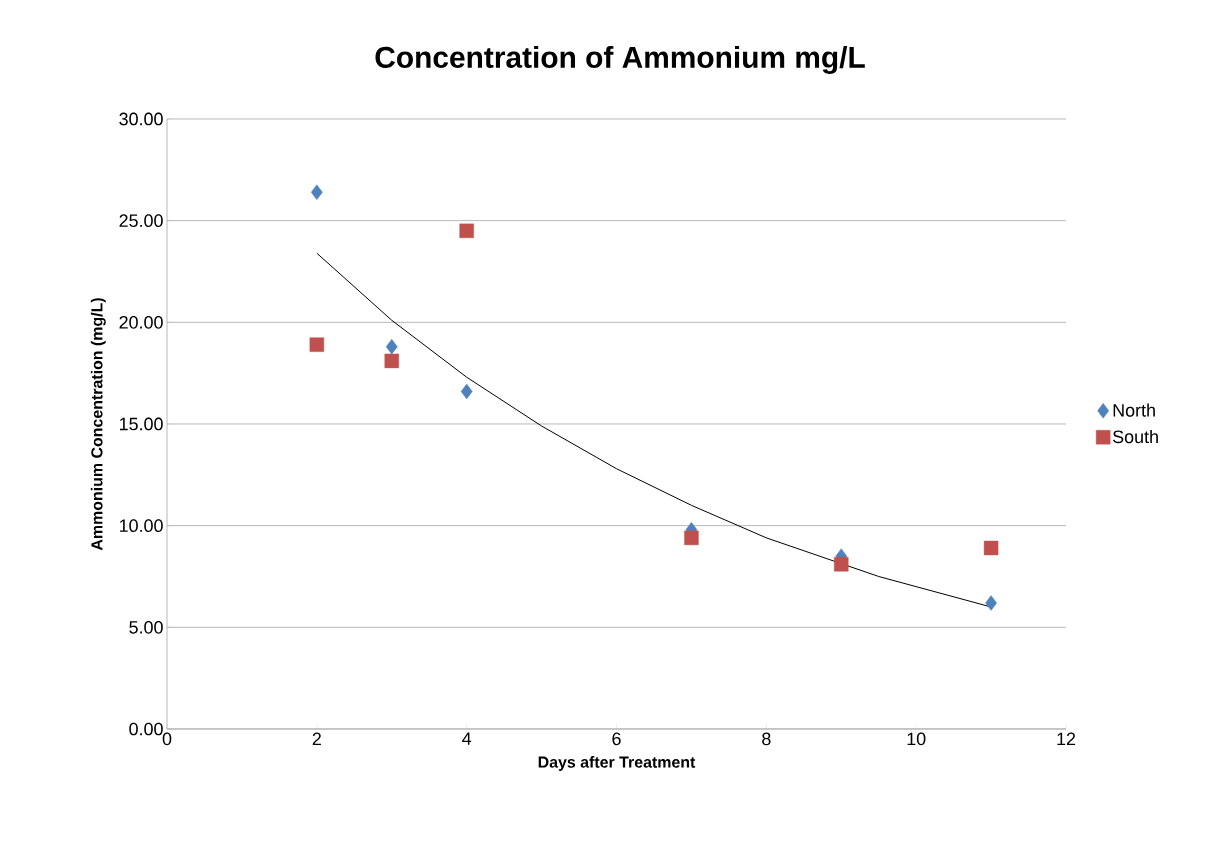 Image resolution: width=1230 pixels, height=847 pixels. What do you see at coordinates (98, 424) in the screenshot?
I see `y-axis-title: Ammonium Concentration (mg/L)` at bounding box center [98, 424].